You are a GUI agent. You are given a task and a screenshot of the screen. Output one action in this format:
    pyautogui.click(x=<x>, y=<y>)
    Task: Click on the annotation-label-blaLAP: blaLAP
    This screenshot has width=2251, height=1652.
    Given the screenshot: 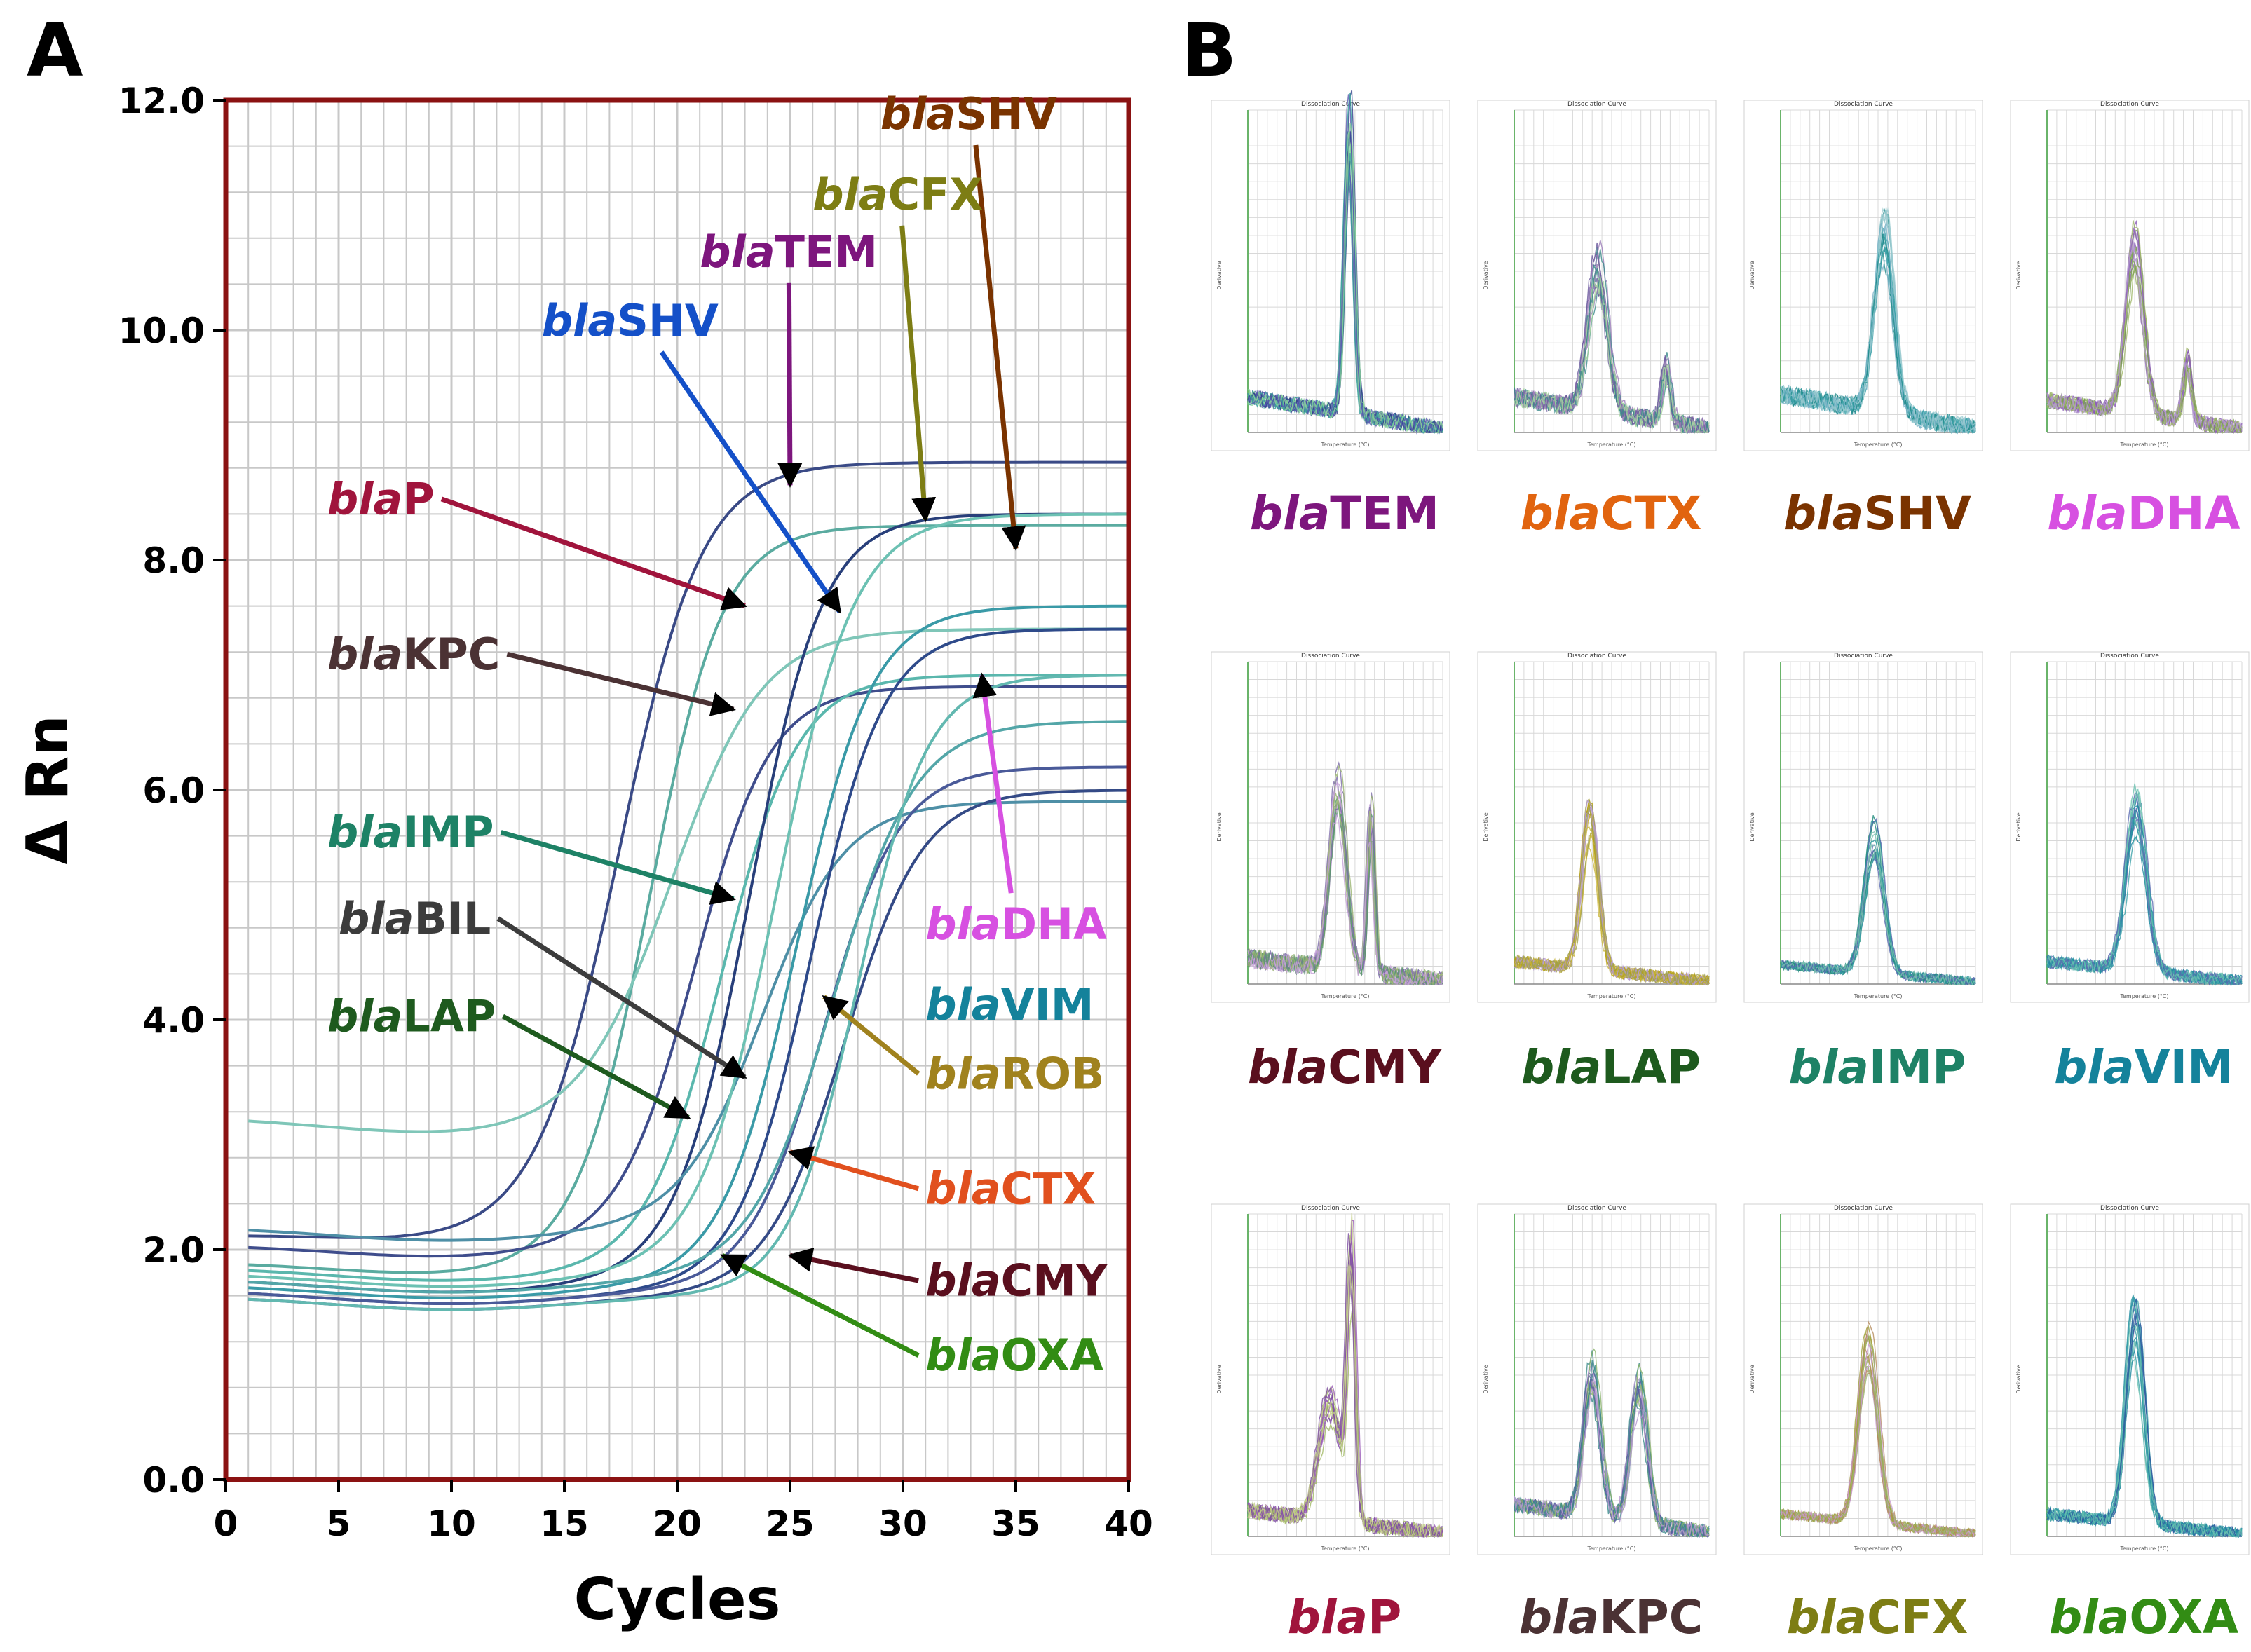 What is the action you would take?
    pyautogui.click(x=411, y=1016)
    